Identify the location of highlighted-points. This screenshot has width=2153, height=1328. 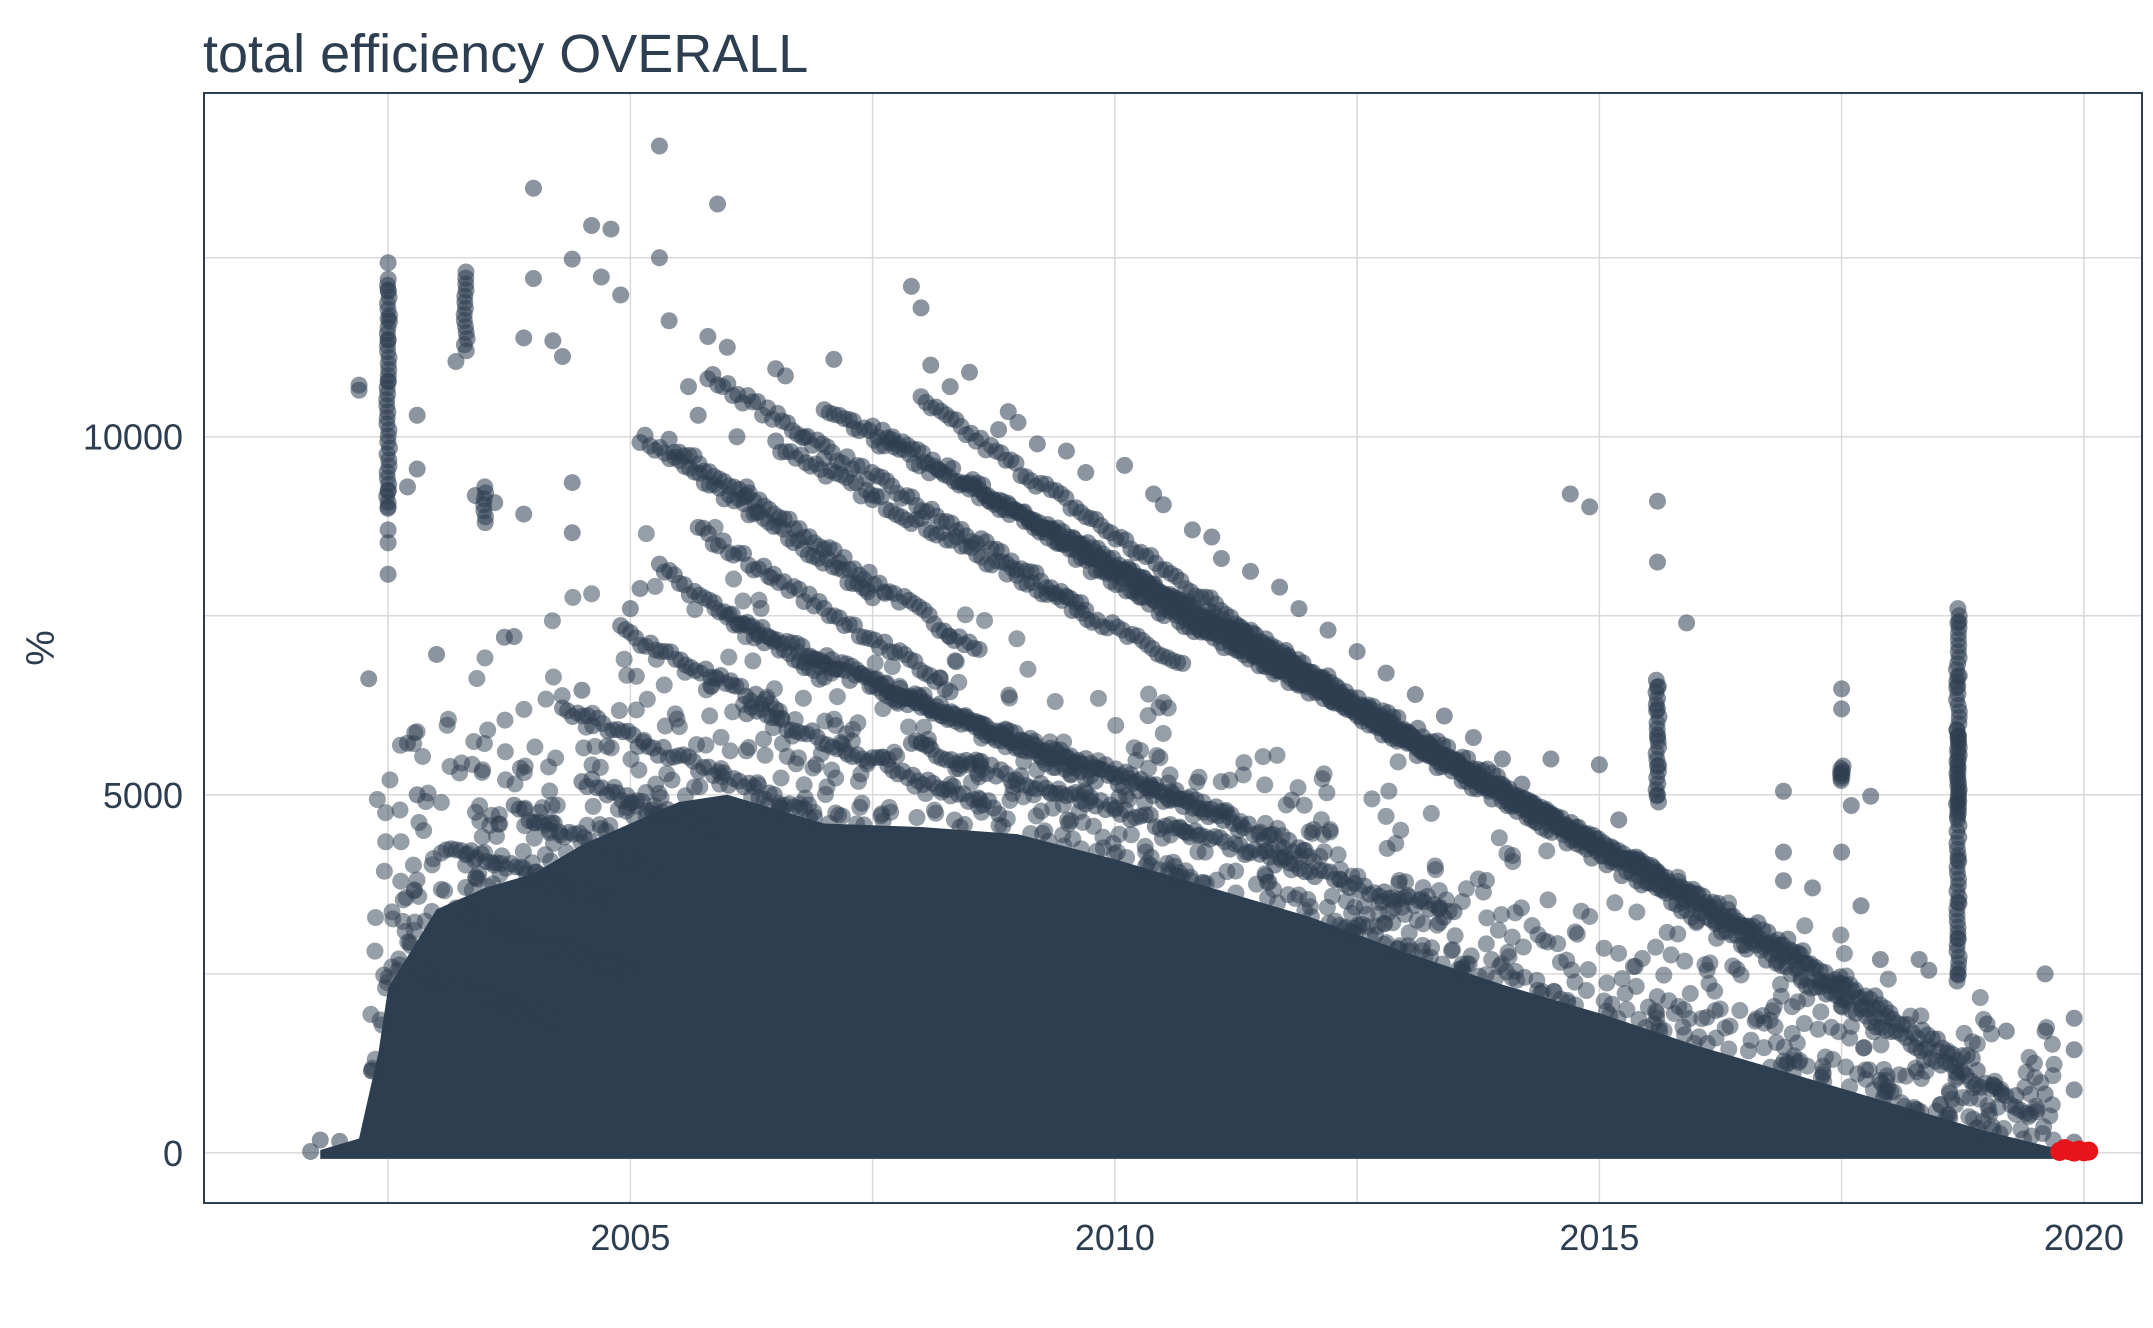
(2074, 1150).